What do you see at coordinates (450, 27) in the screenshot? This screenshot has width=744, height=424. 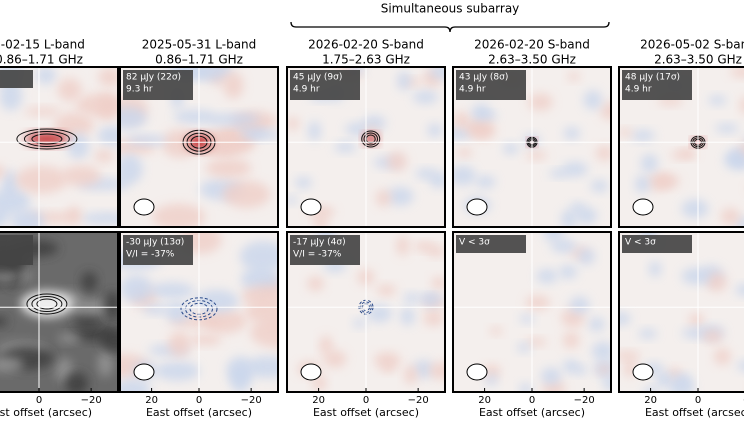 I see `bracket` at bounding box center [450, 27].